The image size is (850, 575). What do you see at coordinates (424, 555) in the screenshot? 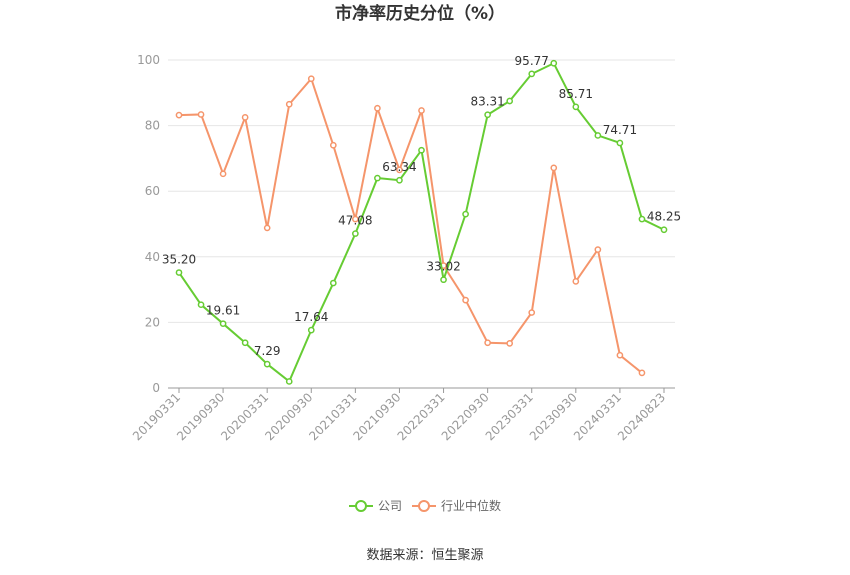
I see `data-source: 数据来源：恒生聚源` at bounding box center [424, 555].